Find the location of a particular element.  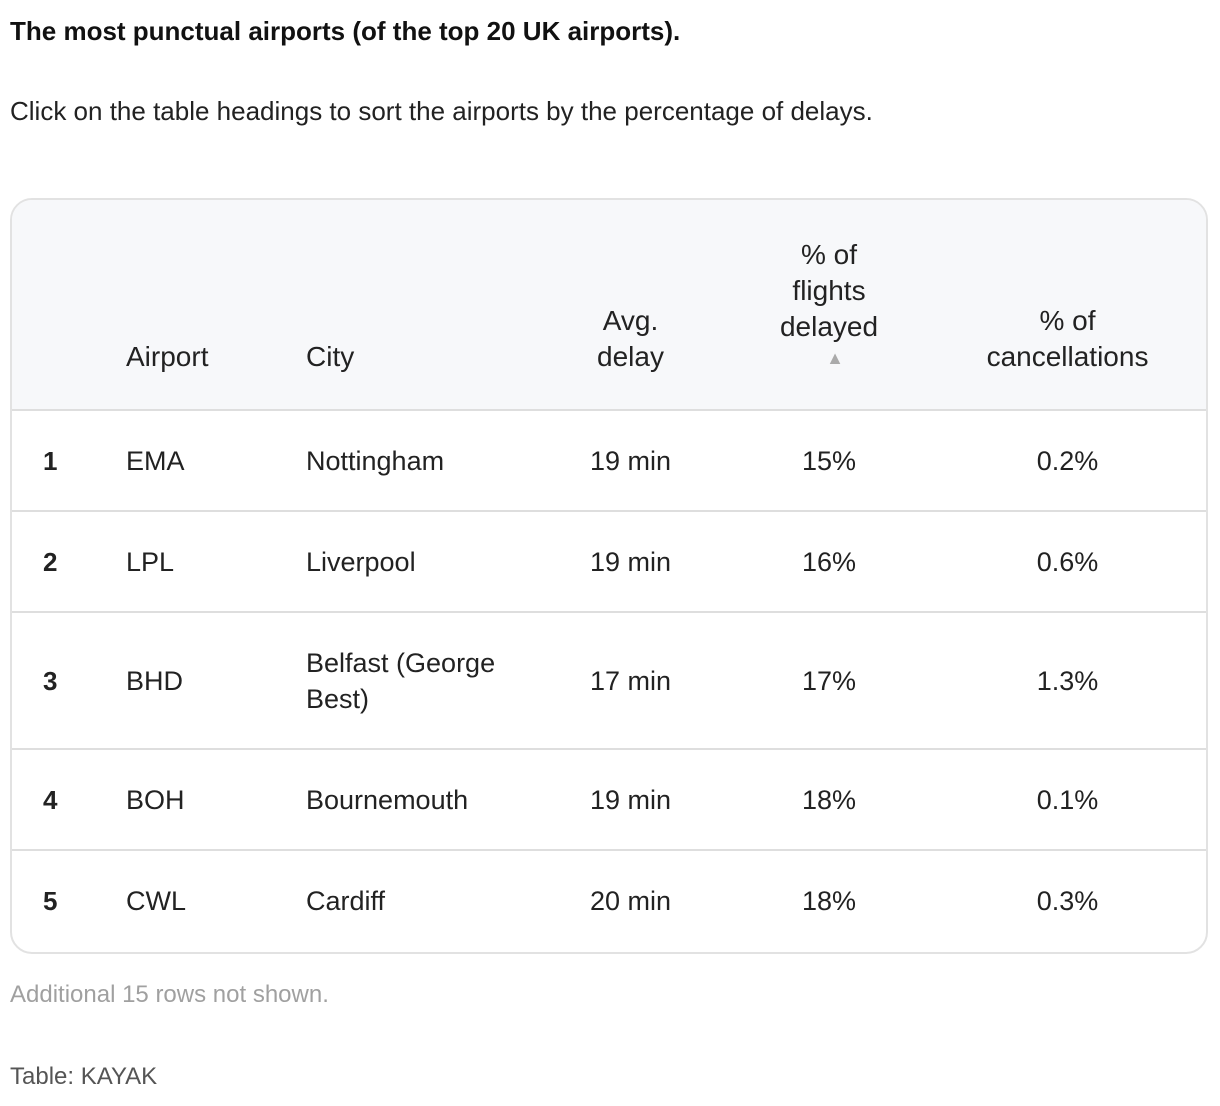

sort-ascending-icon: ▲ is located at coordinates (835, 358).